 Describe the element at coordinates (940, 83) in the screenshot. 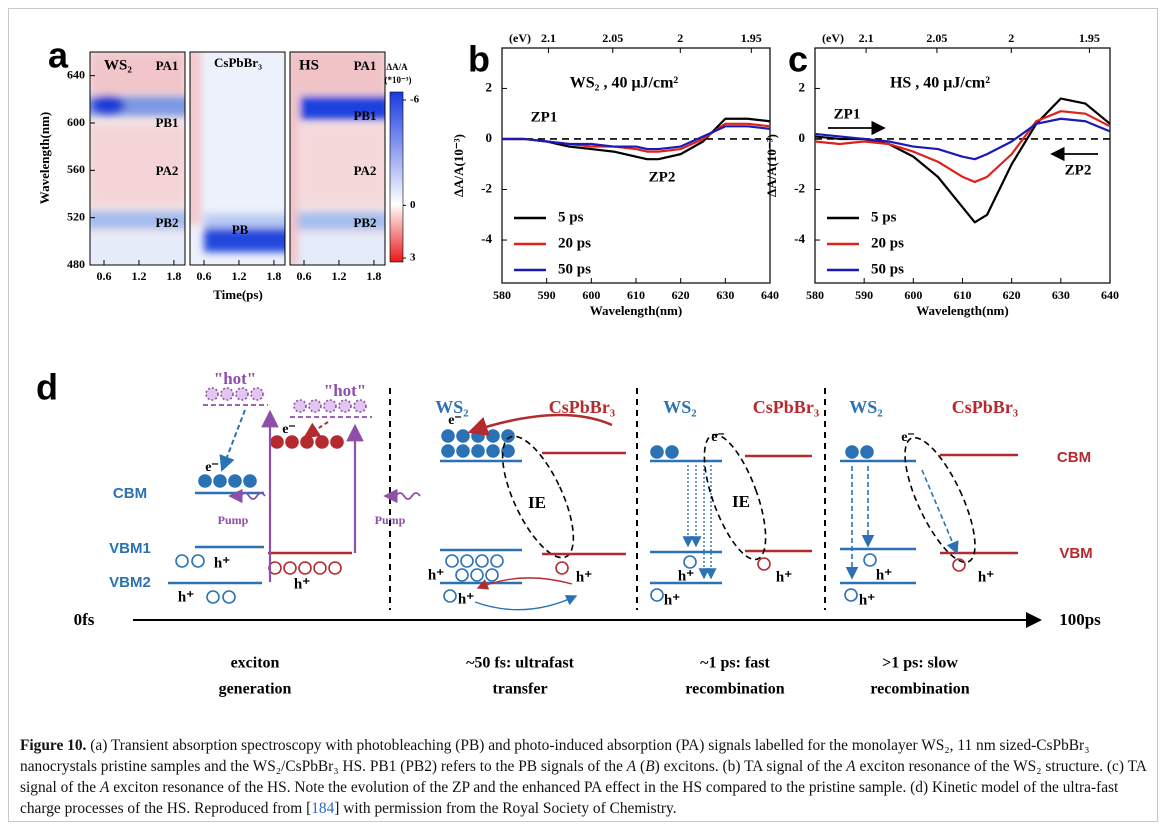

I see `chart-title: HS , 40 μJ/cm²` at that location.